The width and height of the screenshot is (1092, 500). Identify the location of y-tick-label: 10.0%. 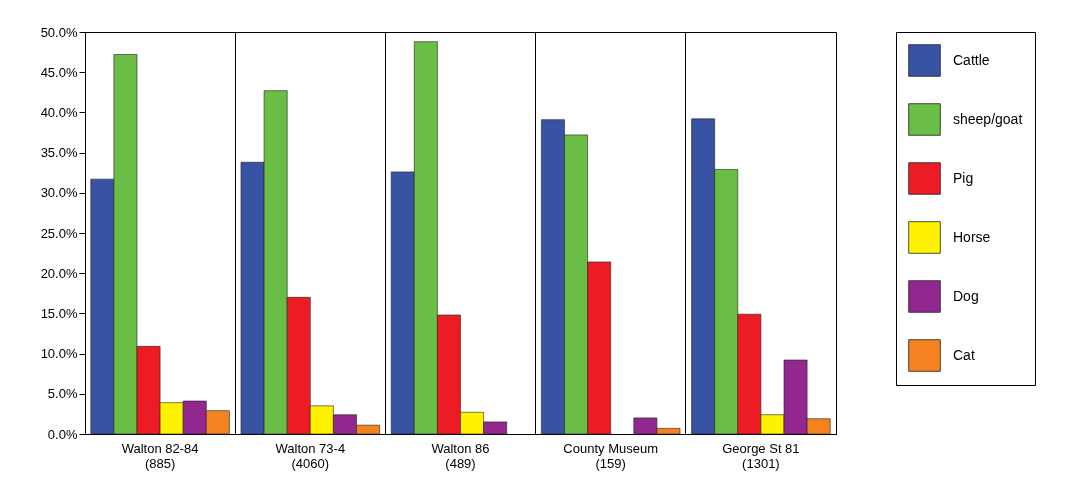
(59, 354).